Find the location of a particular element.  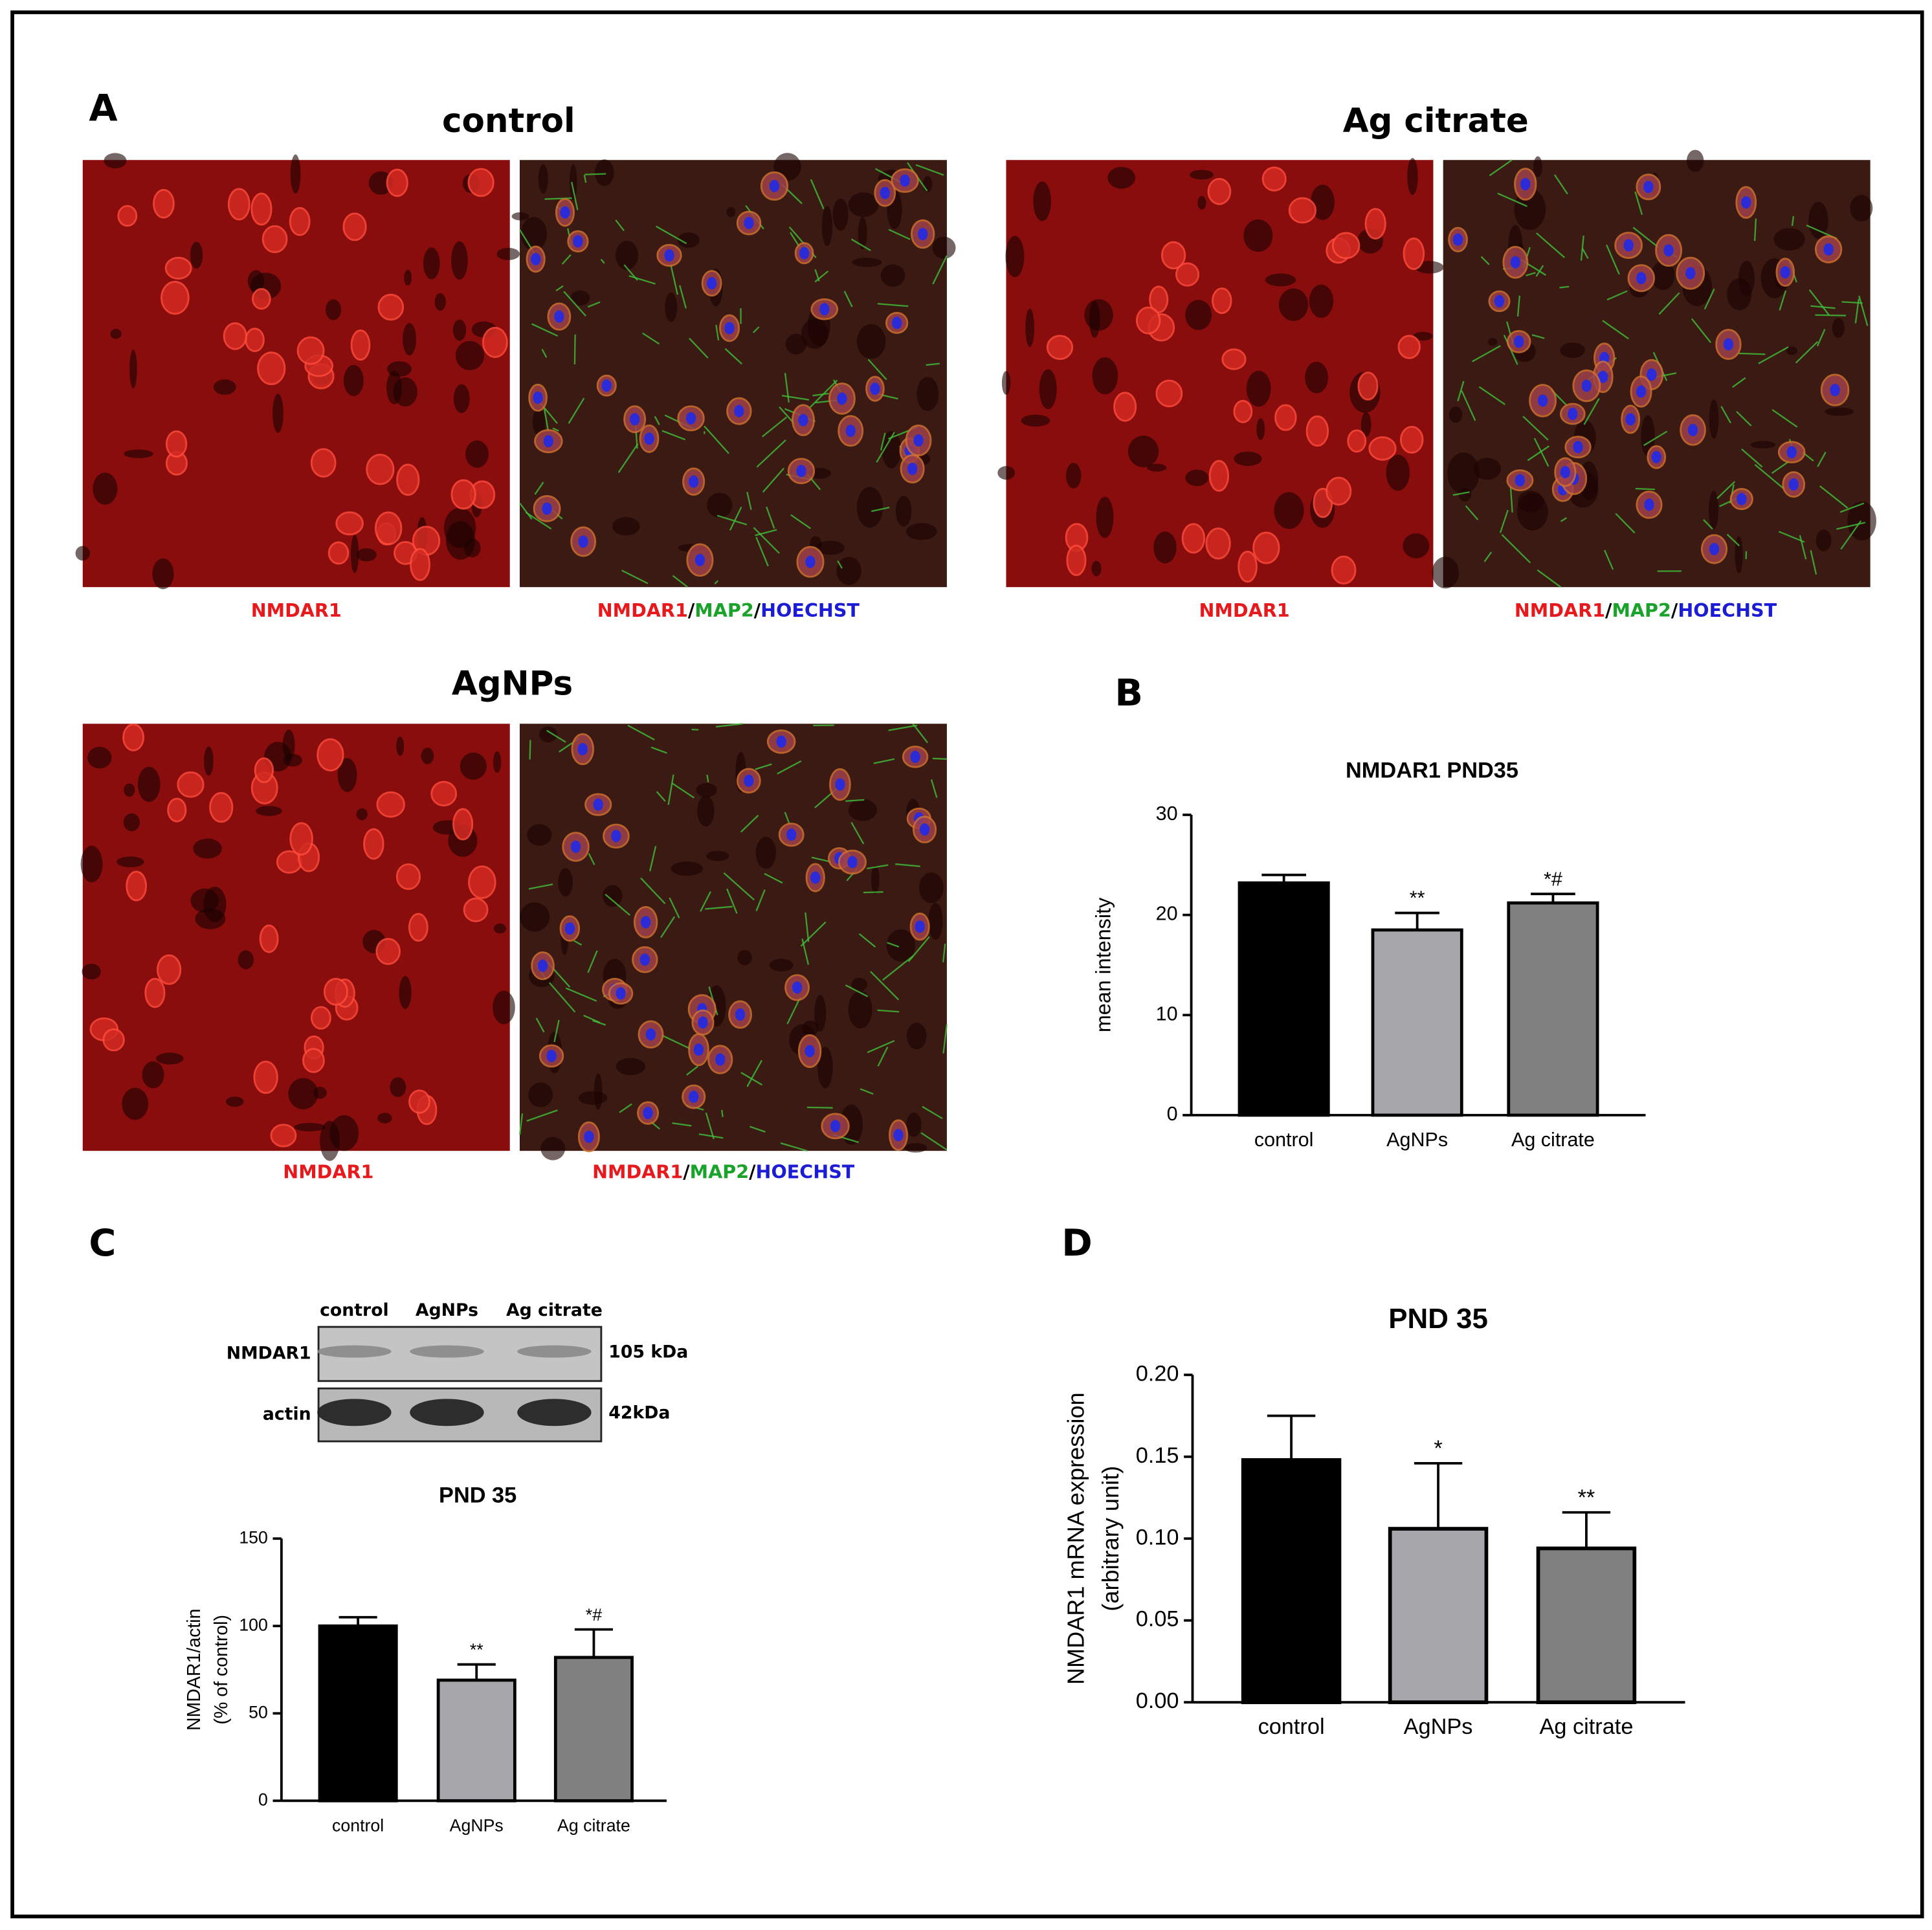

lane-label: AgNPs is located at coordinates (447, 1310).